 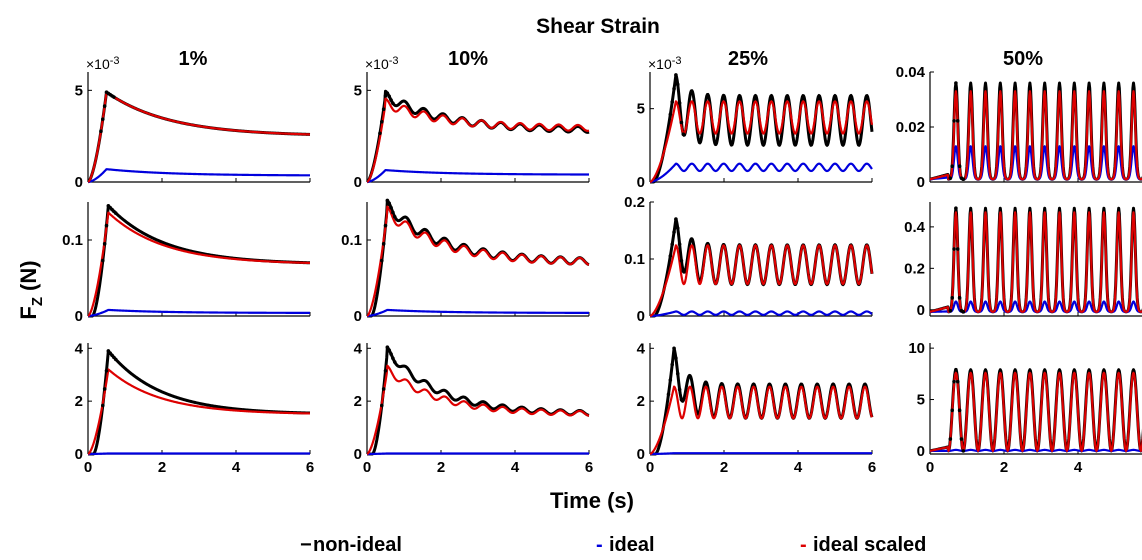 I want to click on y-axis-label: FZ (N), so click(x=31, y=289).